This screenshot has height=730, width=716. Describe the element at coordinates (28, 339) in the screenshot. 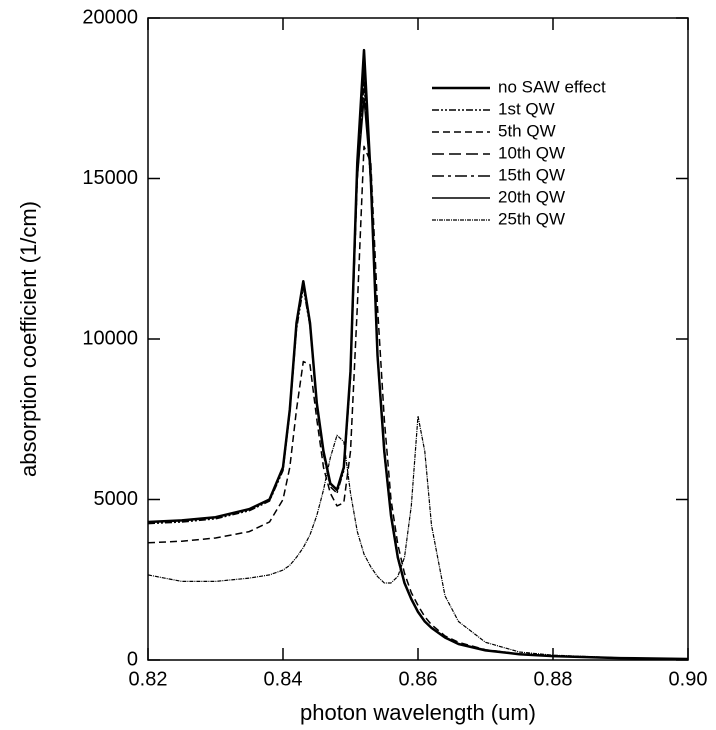

I see `y-axis-label: absorption coefficient (1/cm)` at that location.